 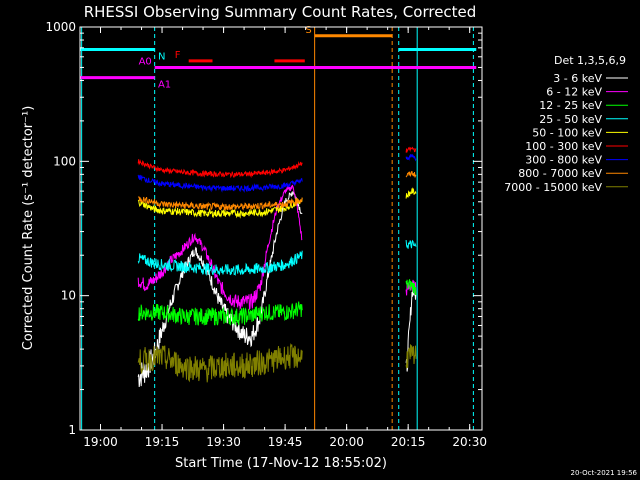 What do you see at coordinates (223, 442) in the screenshot?
I see `x-tick-label-2: 19:30` at bounding box center [223, 442].